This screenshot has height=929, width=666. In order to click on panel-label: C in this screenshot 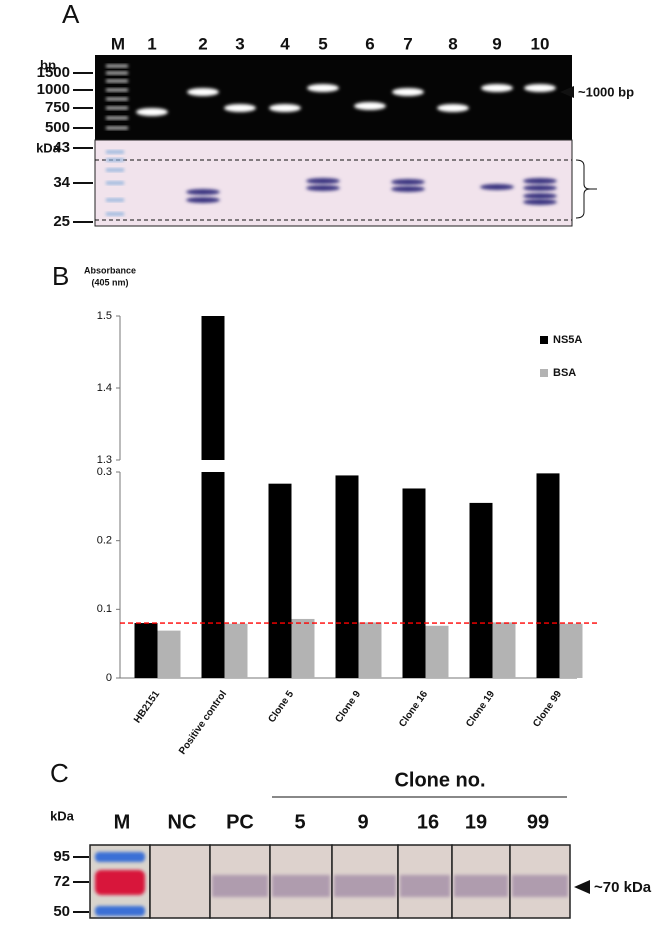, I will do `click(59, 773)`.